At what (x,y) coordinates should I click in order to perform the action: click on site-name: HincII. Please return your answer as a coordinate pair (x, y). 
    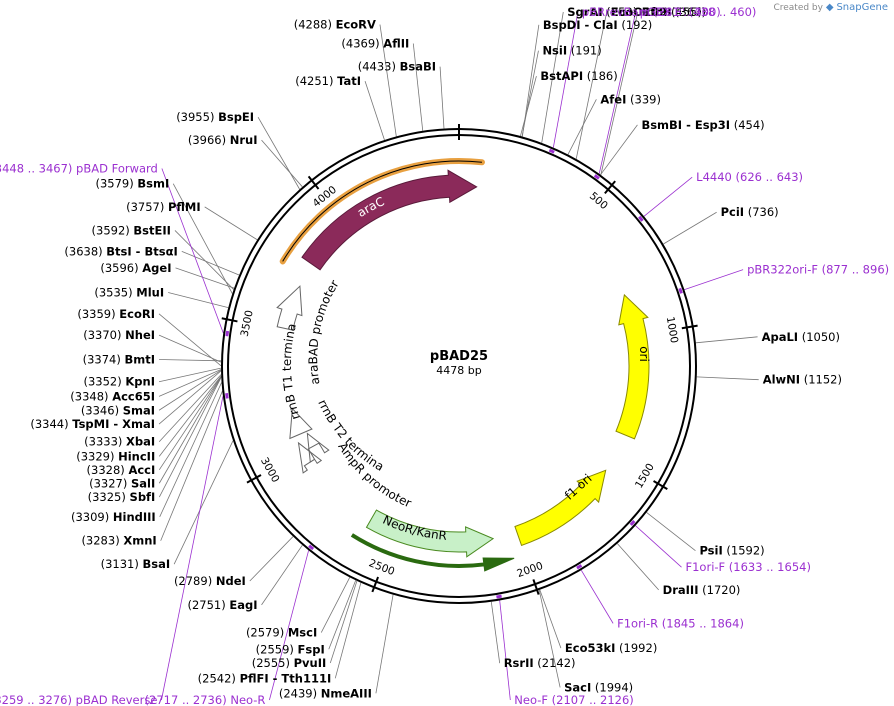
    Looking at the image, I should click on (136, 456).